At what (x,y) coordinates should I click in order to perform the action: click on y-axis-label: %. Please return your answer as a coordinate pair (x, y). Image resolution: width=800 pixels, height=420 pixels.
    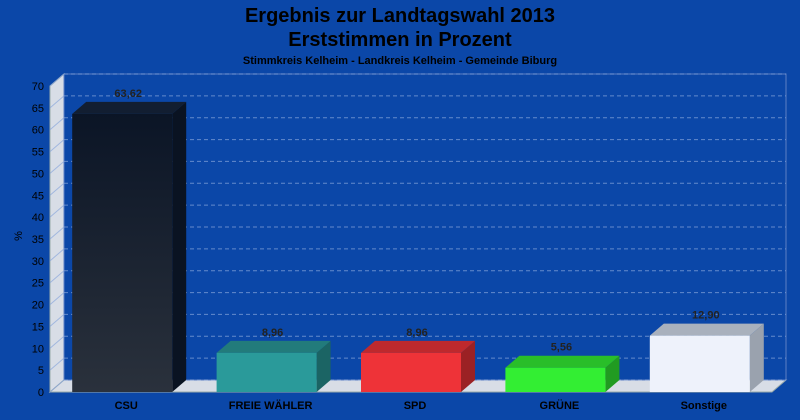
    Looking at the image, I should click on (19, 236).